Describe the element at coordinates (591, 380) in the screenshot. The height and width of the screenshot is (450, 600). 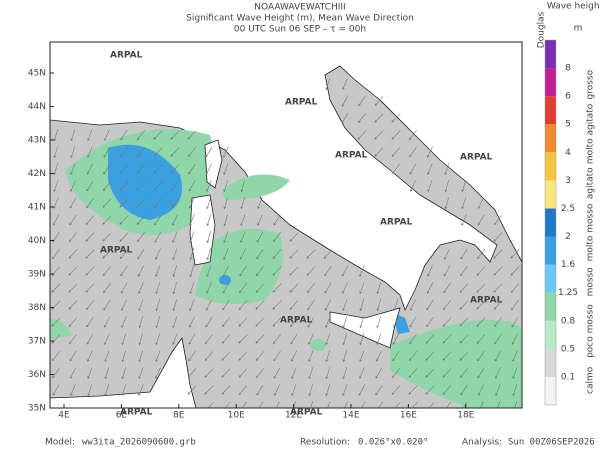
I see `scale-class: calmo` at that location.